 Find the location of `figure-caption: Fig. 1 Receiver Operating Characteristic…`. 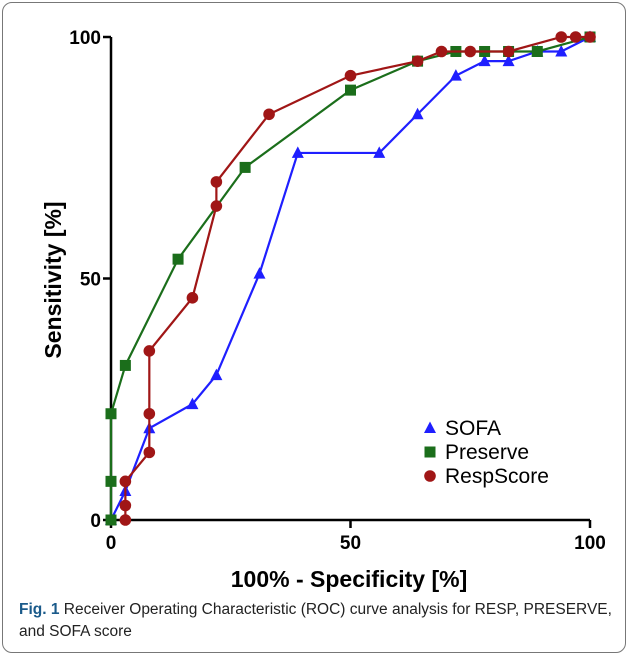

figure-caption: Fig. 1 Receiver Operating Characteristic… is located at coordinates (319, 621).